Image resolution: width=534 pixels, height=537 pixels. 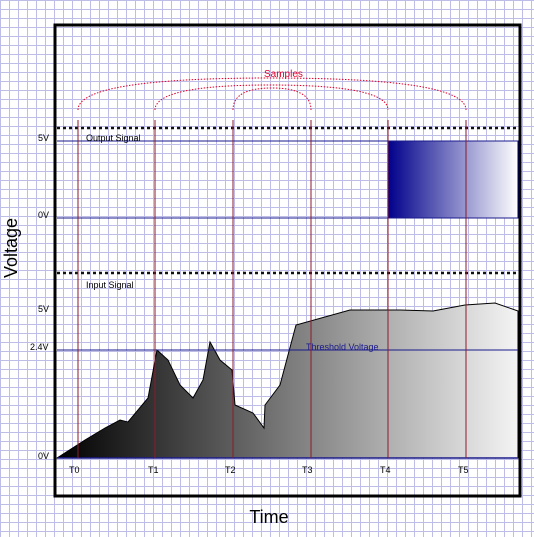 What do you see at coordinates (153, 470) in the screenshot?
I see `tick-label-t1: T1` at bounding box center [153, 470].